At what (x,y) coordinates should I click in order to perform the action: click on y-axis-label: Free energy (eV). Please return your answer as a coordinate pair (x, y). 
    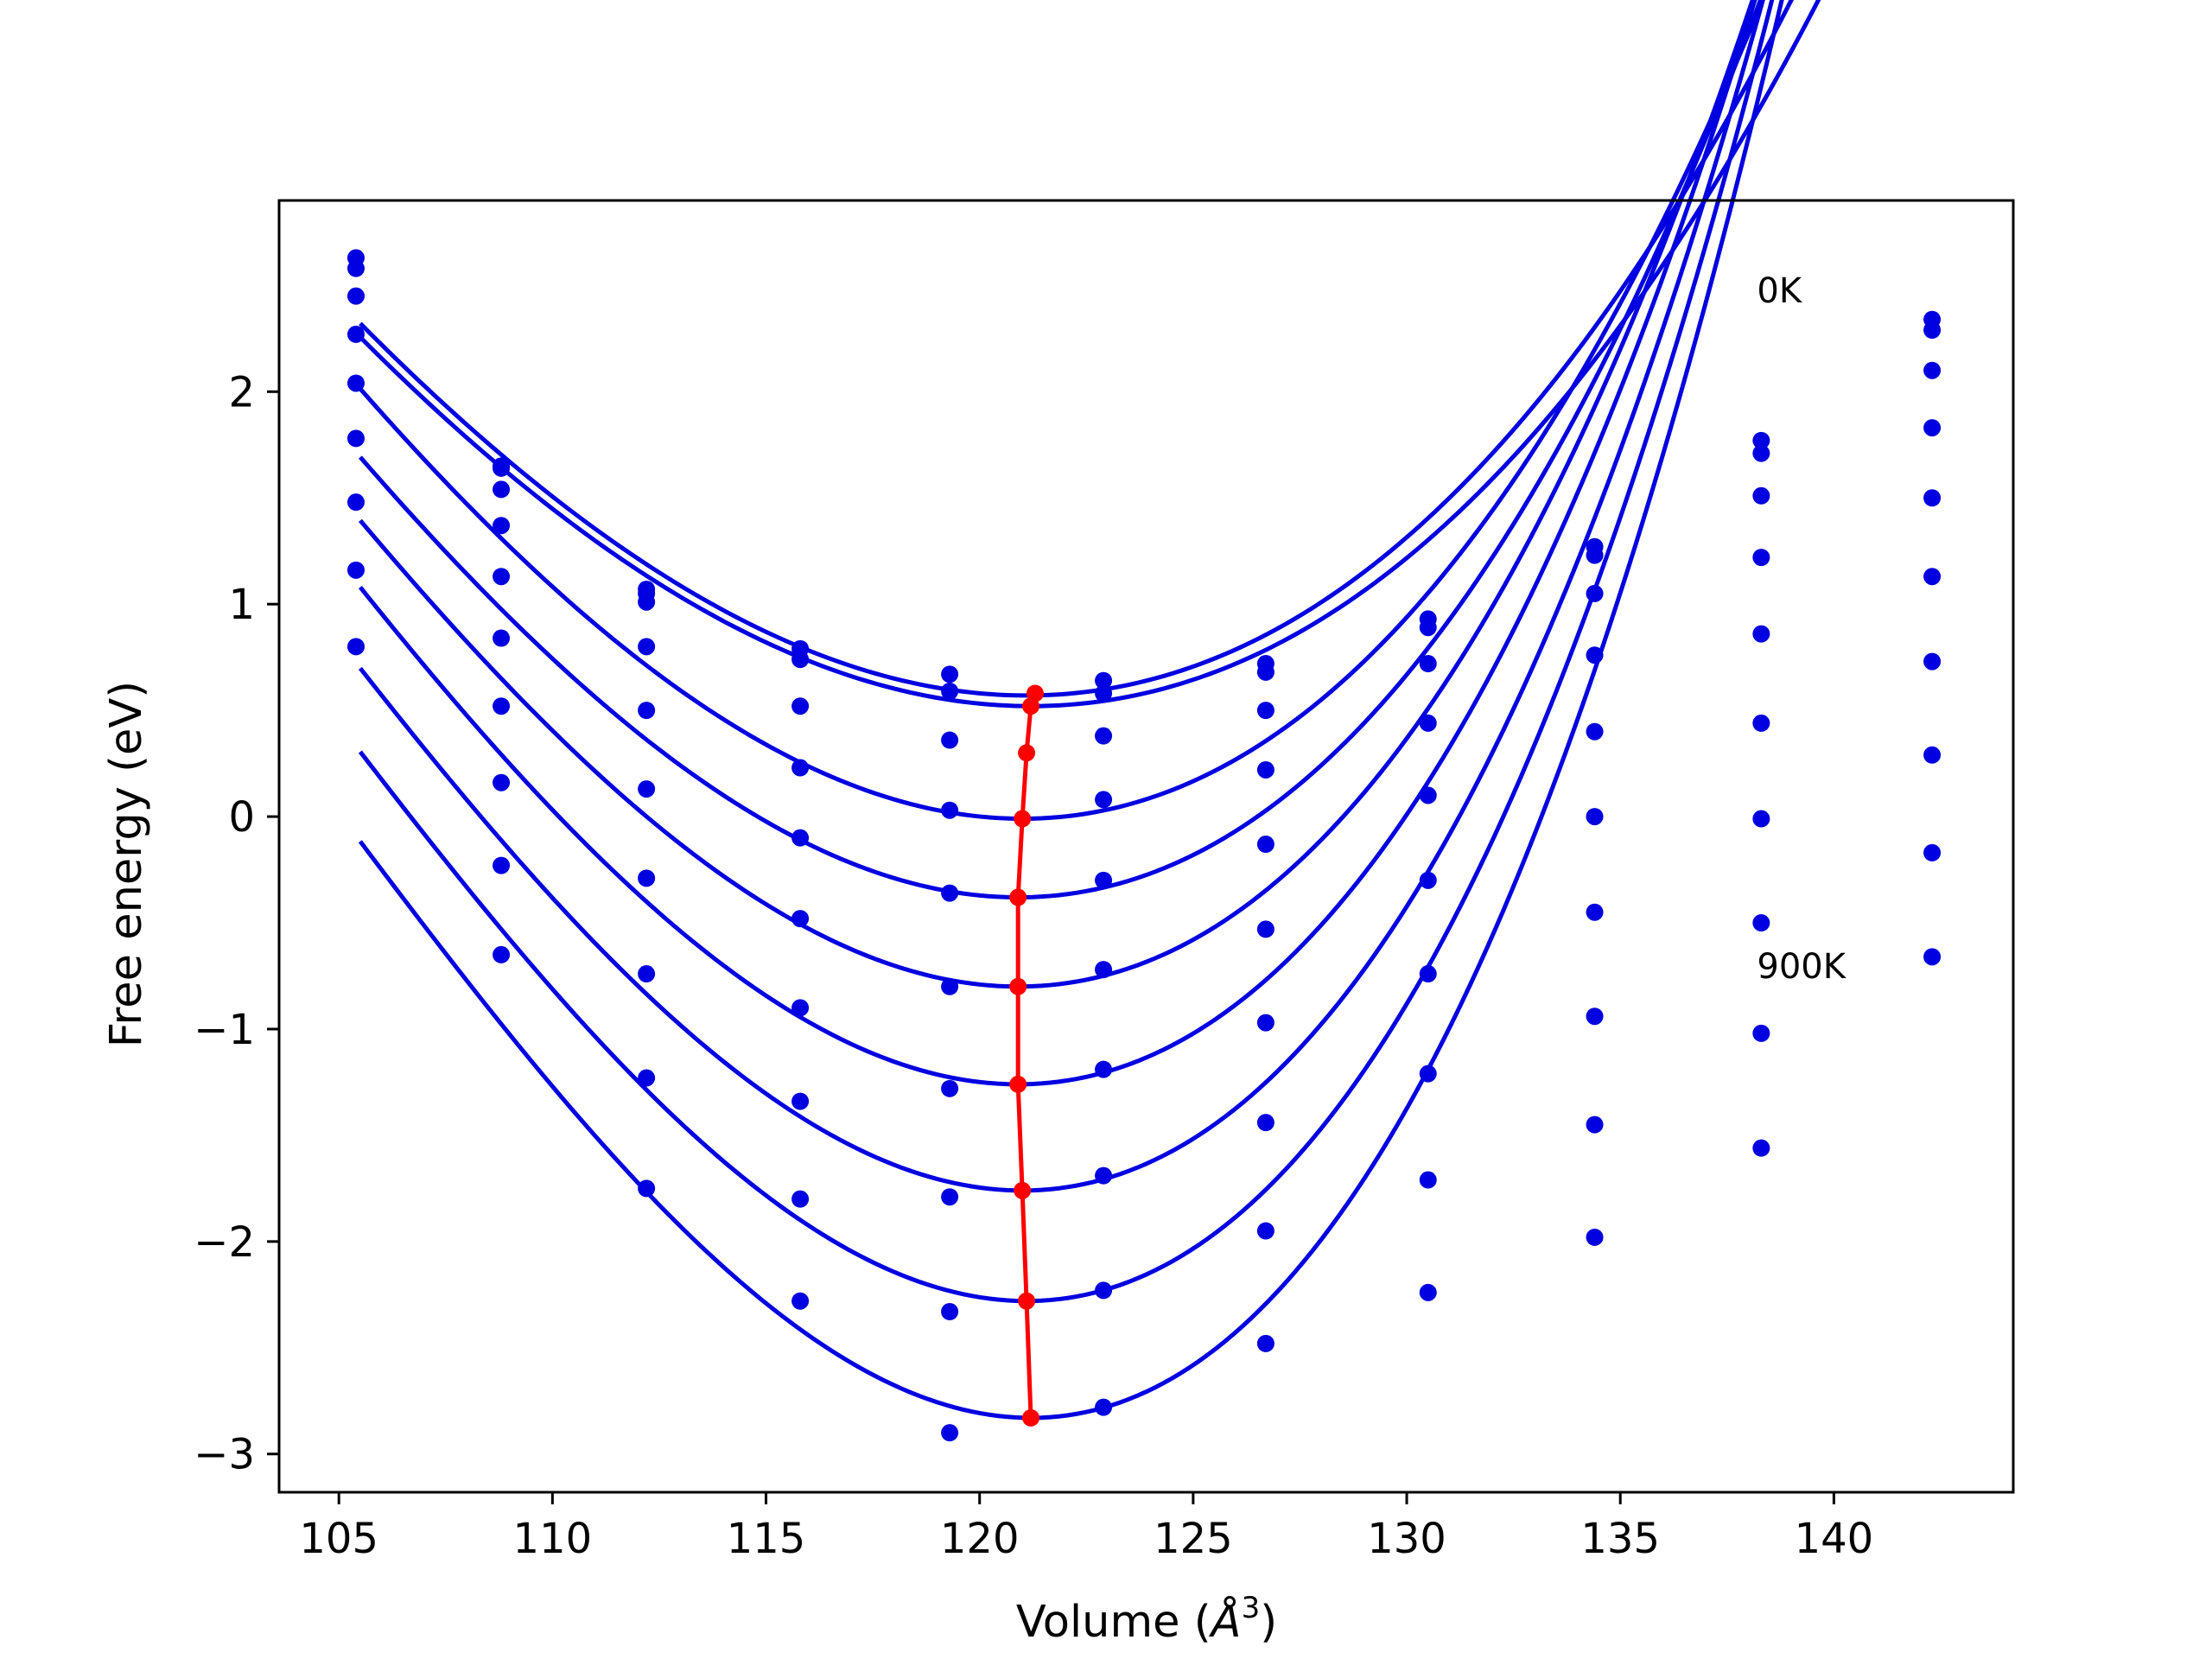
    Looking at the image, I should click on (126, 864).